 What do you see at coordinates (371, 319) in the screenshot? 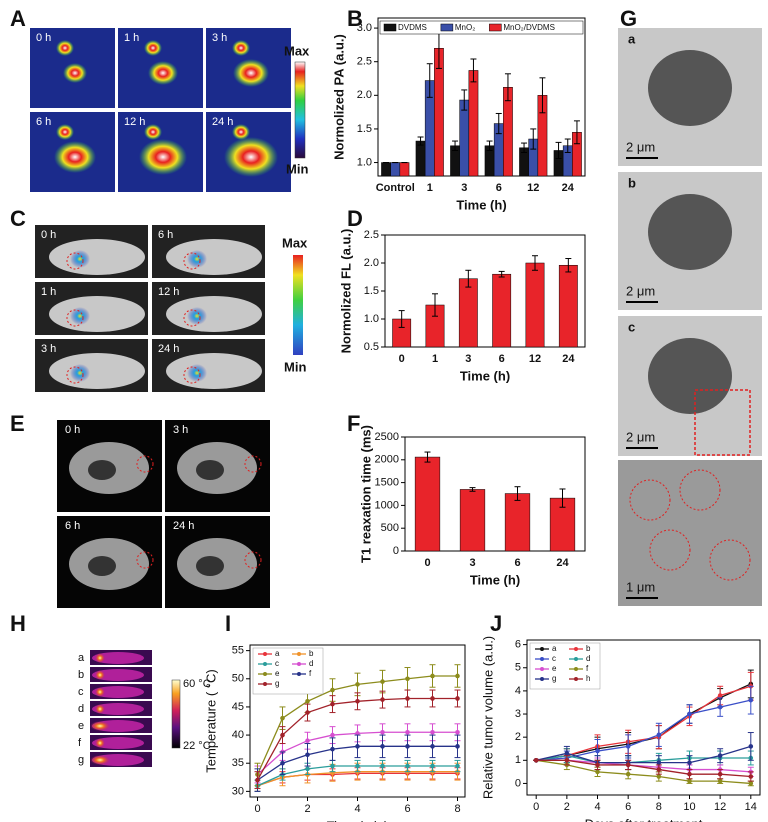
I see `y-tick-label: 1.0` at bounding box center [371, 319].